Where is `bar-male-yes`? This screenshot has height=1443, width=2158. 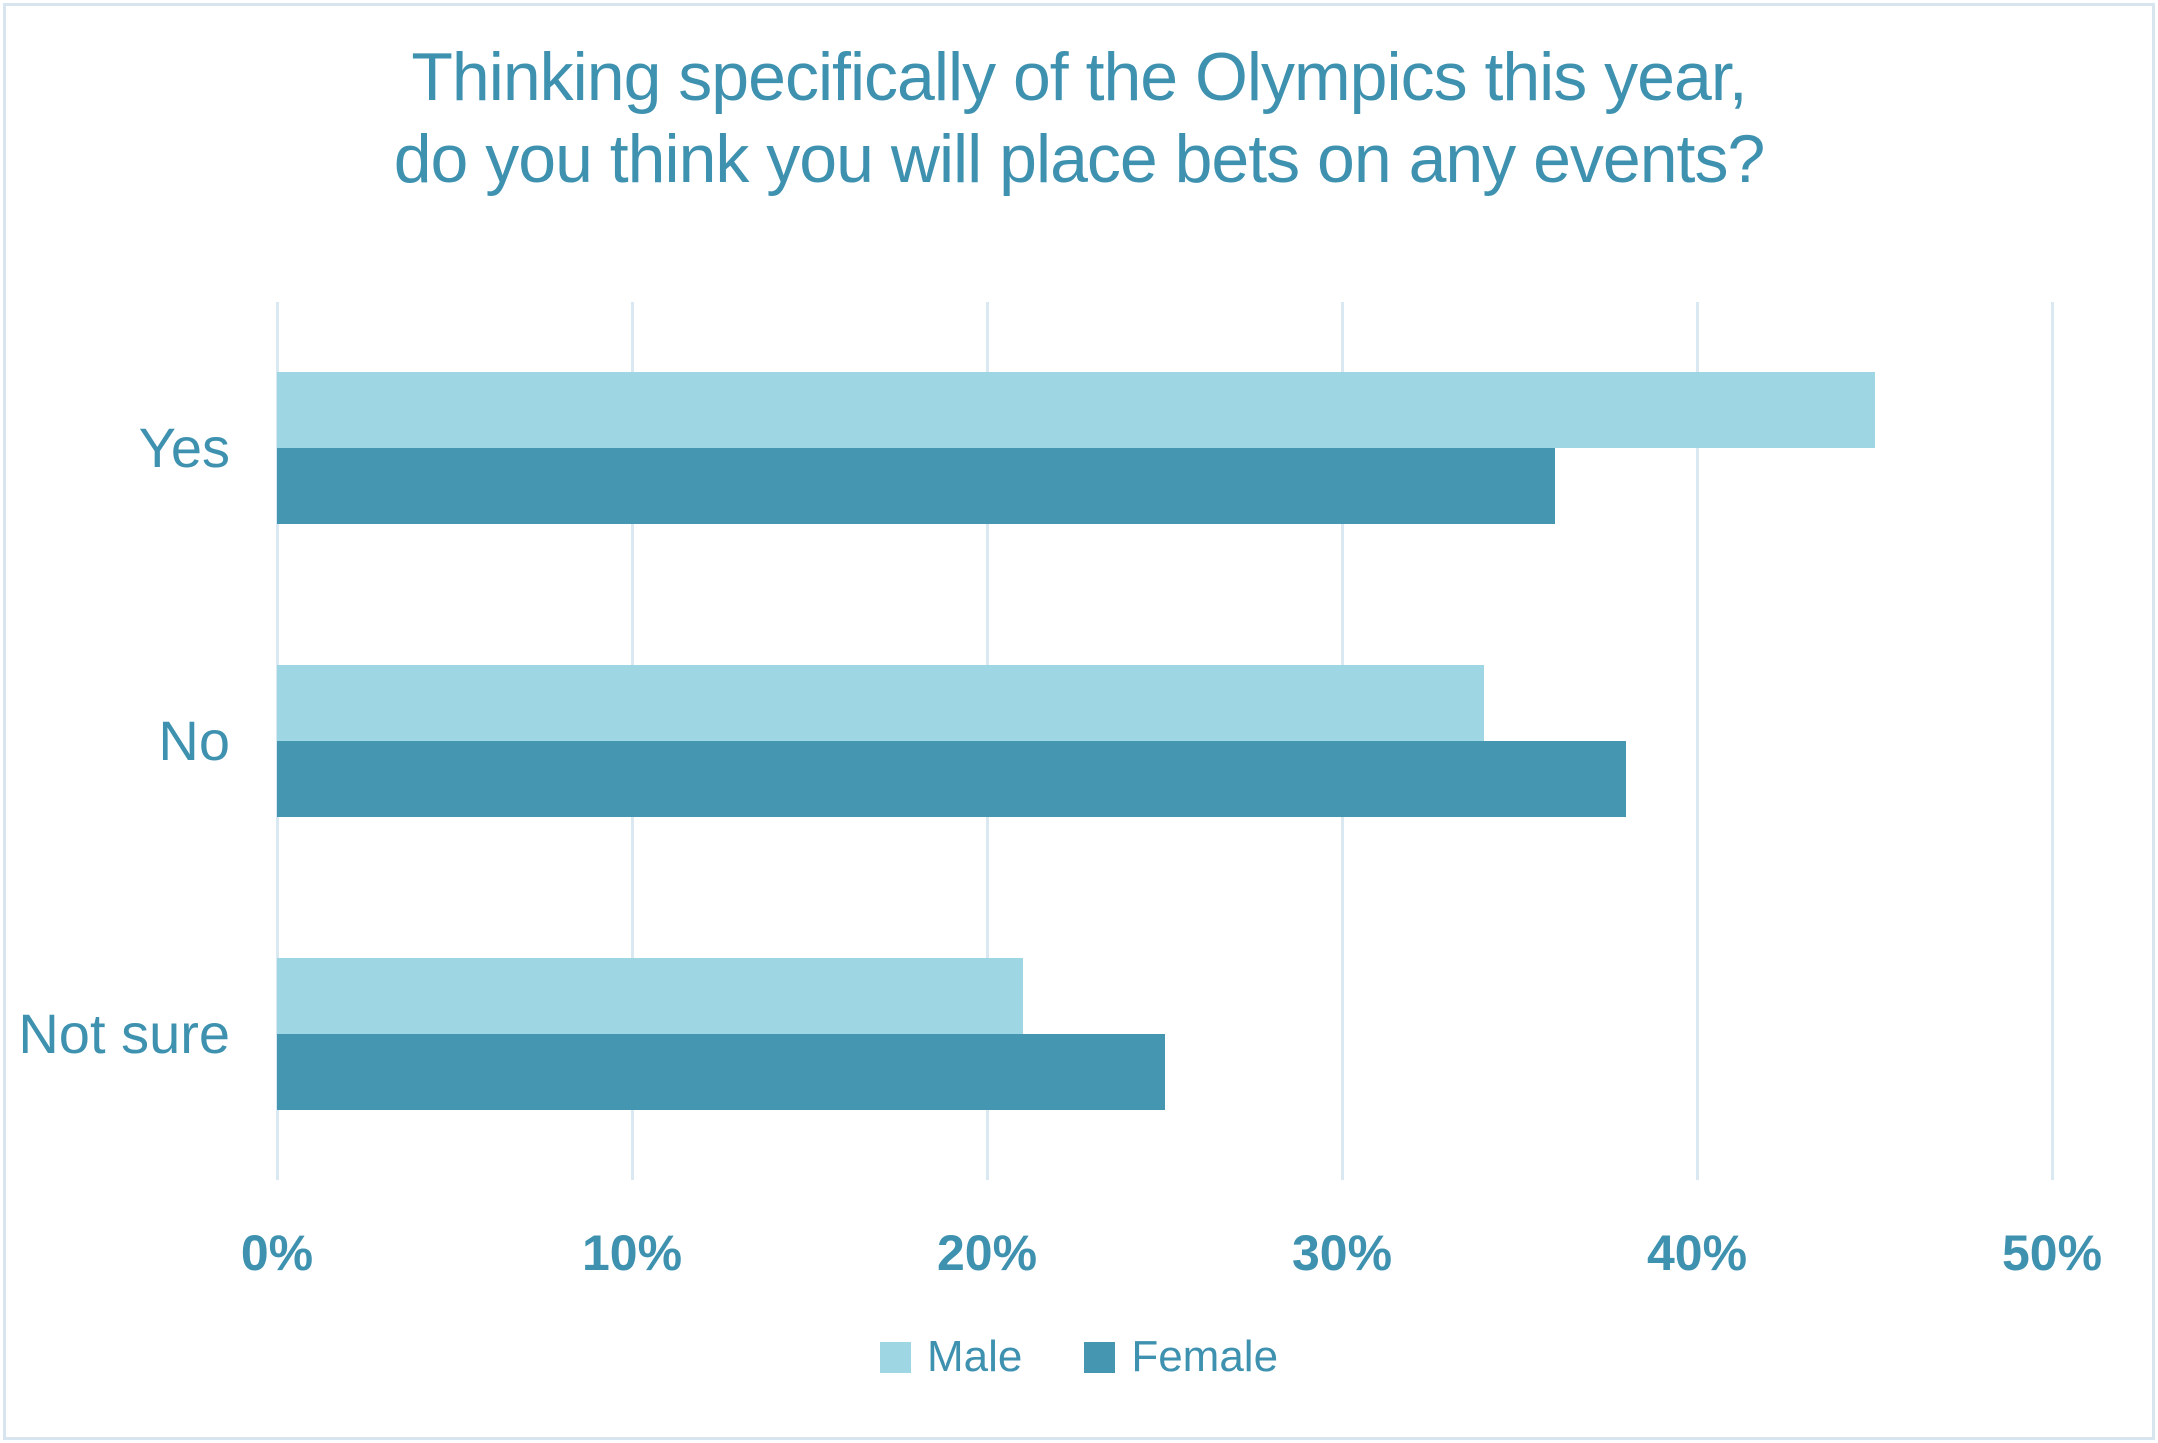 bar-male-yes is located at coordinates (1076, 410).